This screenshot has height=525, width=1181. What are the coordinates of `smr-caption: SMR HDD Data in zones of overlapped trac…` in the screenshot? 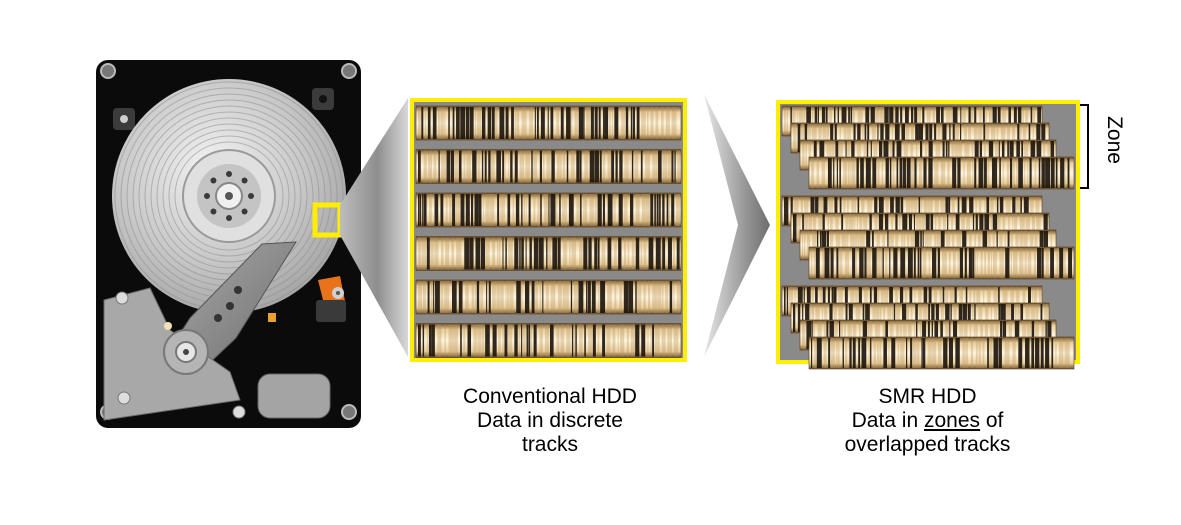 It's located at (927, 421).